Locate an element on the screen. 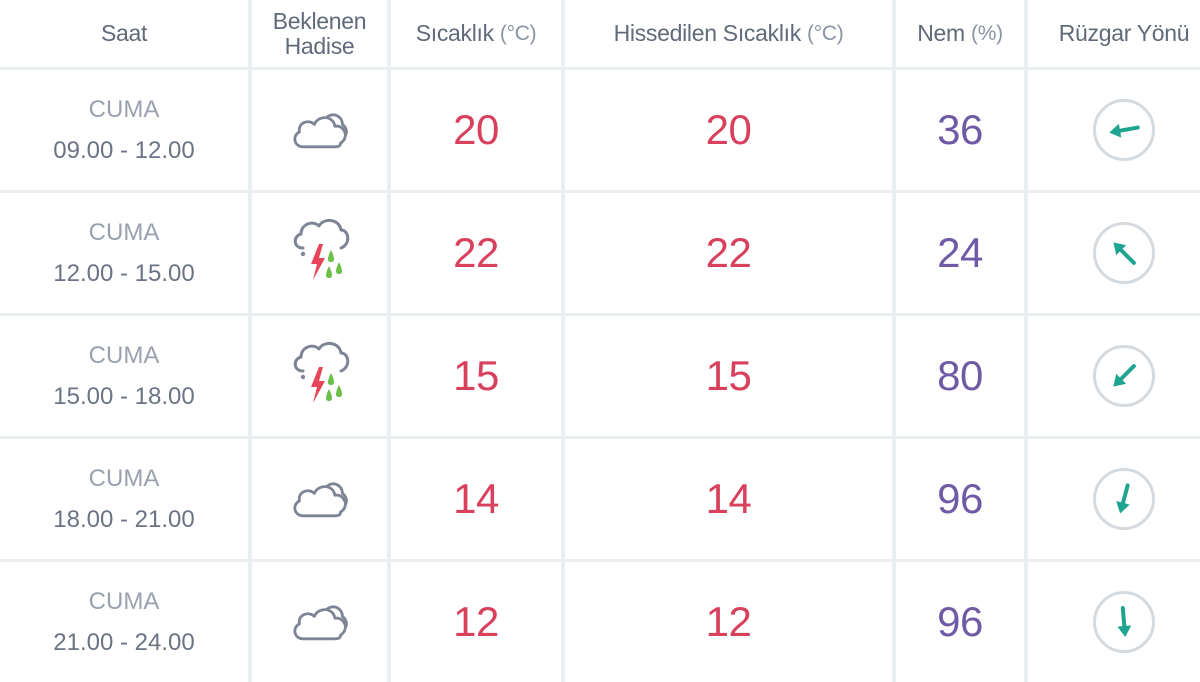 This screenshot has height=682, width=1200. time-range: 18.00 - 21.00 is located at coordinates (124, 519).